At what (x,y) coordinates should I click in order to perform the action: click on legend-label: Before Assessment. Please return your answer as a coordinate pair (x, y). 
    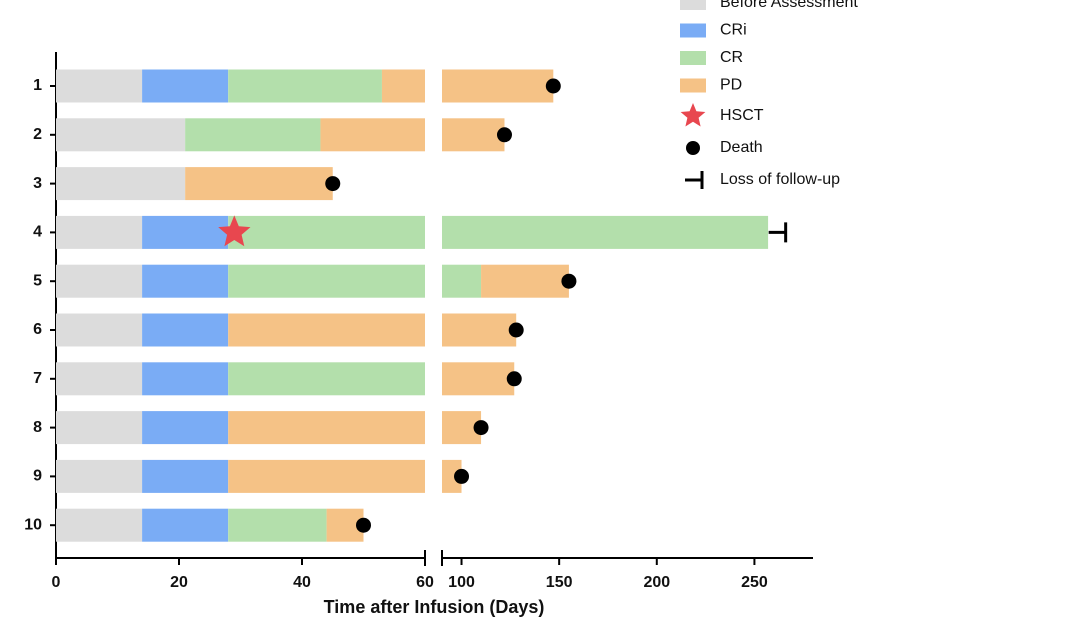
    Looking at the image, I should click on (789, 5).